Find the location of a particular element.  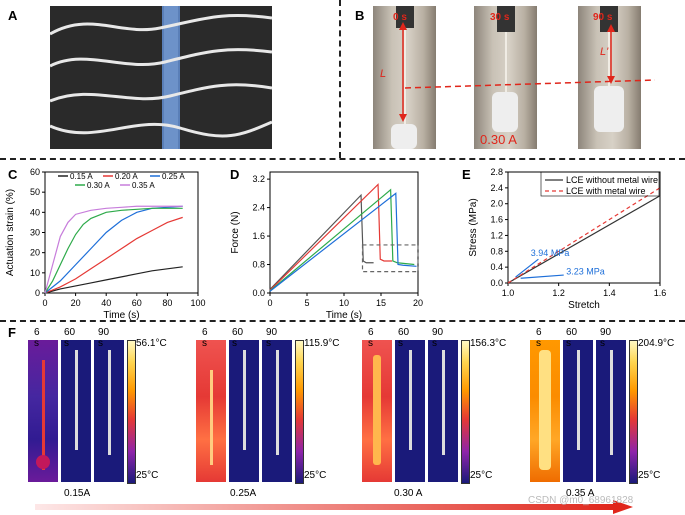

panel-label-e: E is located at coordinates (466, 174).